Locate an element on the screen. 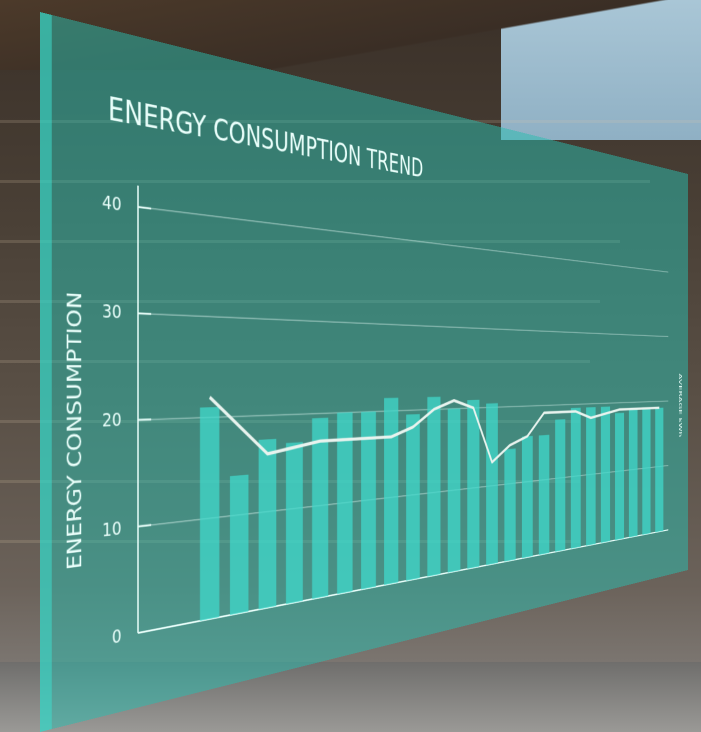  y-tick-label: 40 is located at coordinates (111, 204).